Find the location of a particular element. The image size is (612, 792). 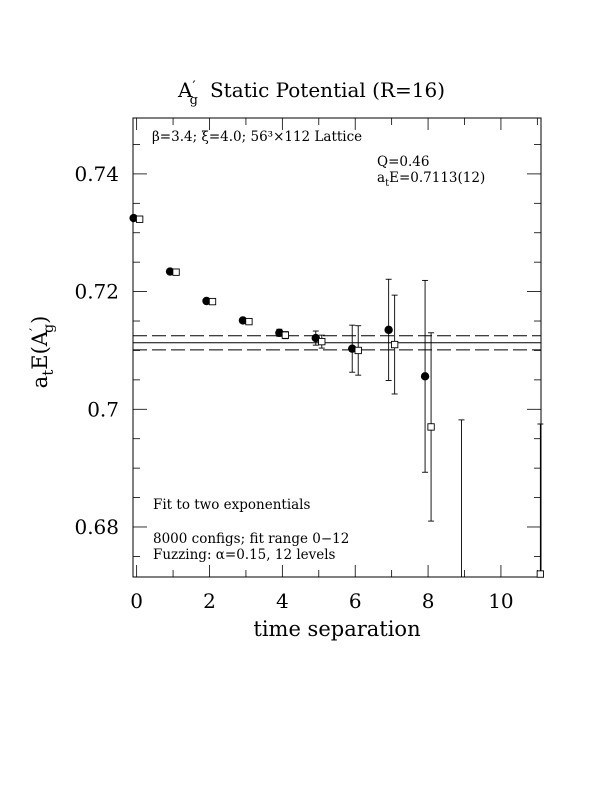

x-tick-label: 10 is located at coordinates (500, 601).